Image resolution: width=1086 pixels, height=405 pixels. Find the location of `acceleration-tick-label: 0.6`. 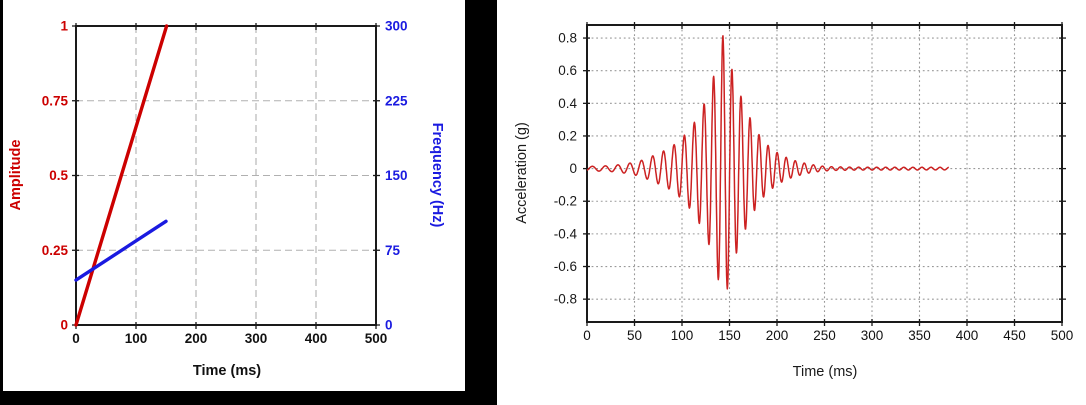

acceleration-tick-label: 0.6 is located at coordinates (567, 70).